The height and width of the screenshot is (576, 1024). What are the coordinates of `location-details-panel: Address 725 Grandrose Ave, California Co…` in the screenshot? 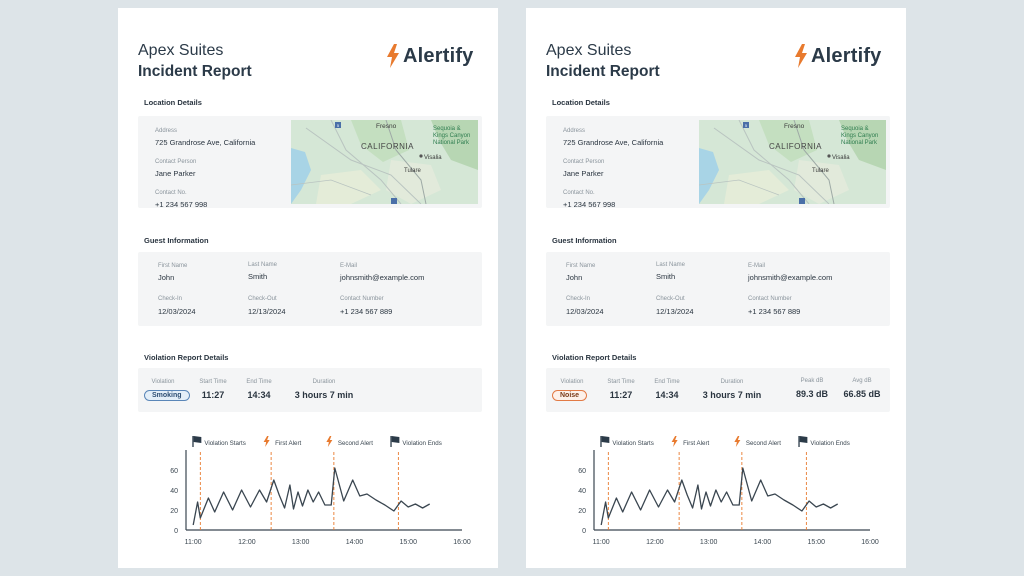 It's located at (718, 162).